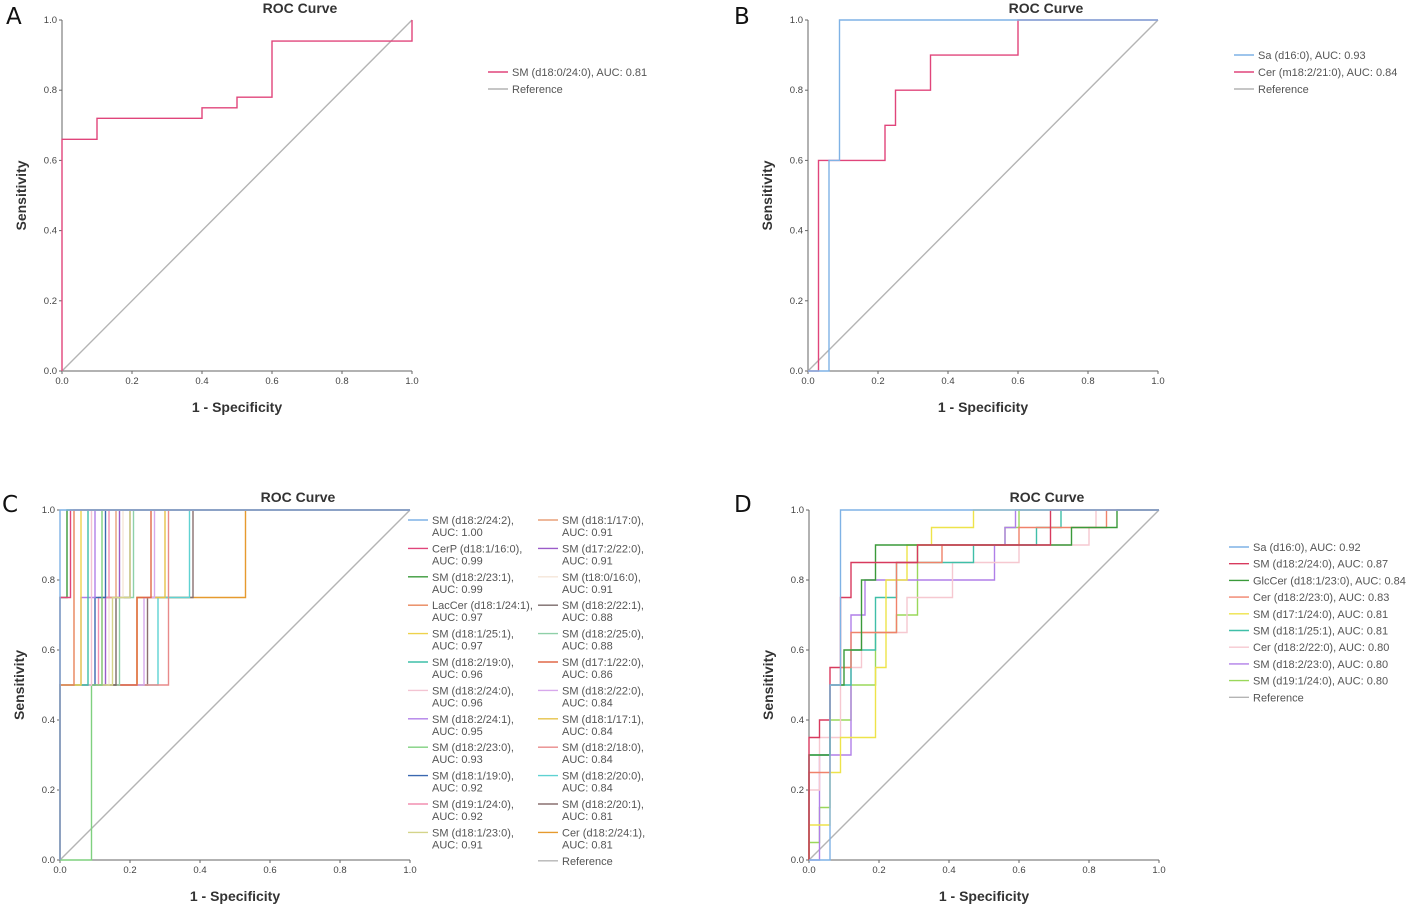 This screenshot has height=906, width=1413. Describe the element at coordinates (603, 521) in the screenshot. I see `legend-label: SM (d18:1/17:0),` at that location.